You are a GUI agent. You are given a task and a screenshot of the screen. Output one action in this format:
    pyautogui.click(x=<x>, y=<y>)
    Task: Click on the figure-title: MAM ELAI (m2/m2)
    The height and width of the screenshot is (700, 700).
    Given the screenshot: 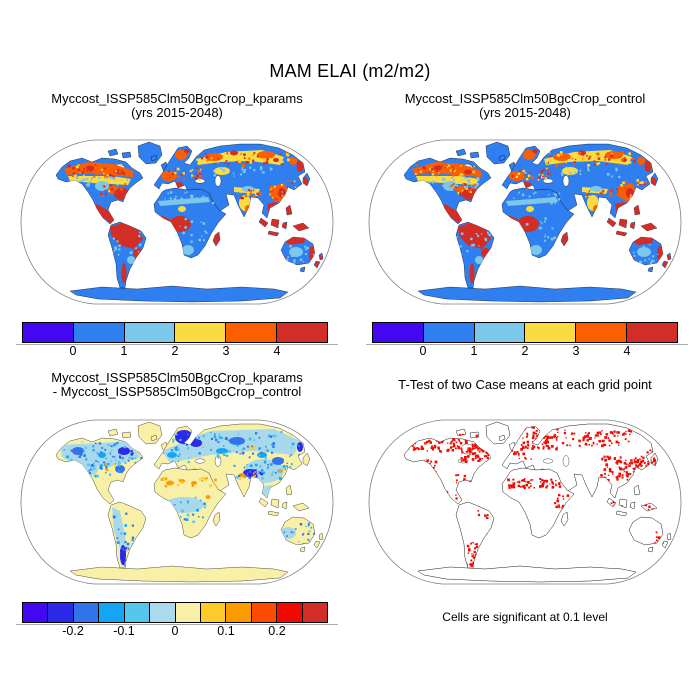 What is the action you would take?
    pyautogui.click(x=350, y=71)
    